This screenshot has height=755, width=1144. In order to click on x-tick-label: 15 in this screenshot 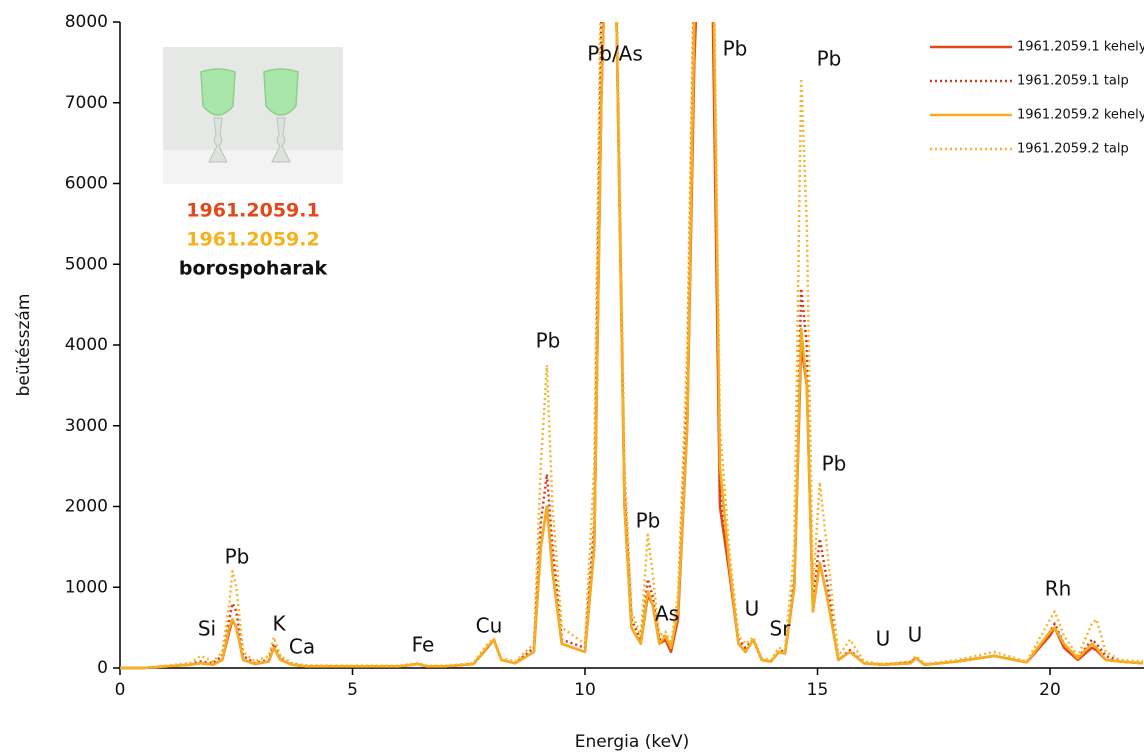, I will do `click(818, 690)`.